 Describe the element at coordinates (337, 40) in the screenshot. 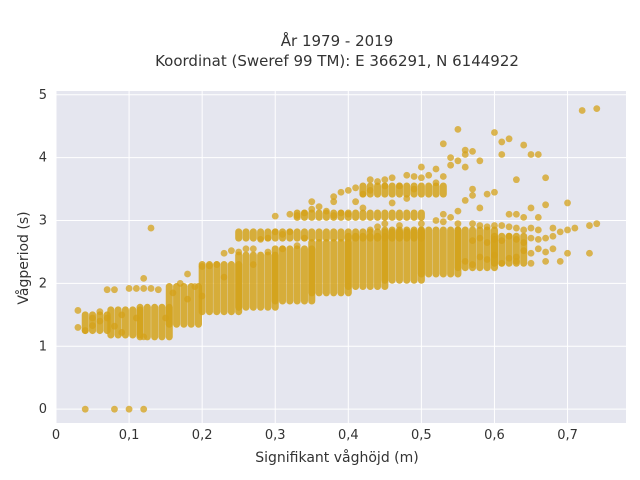

I see `chart-title-line1: År 1979 - 2019` at that location.